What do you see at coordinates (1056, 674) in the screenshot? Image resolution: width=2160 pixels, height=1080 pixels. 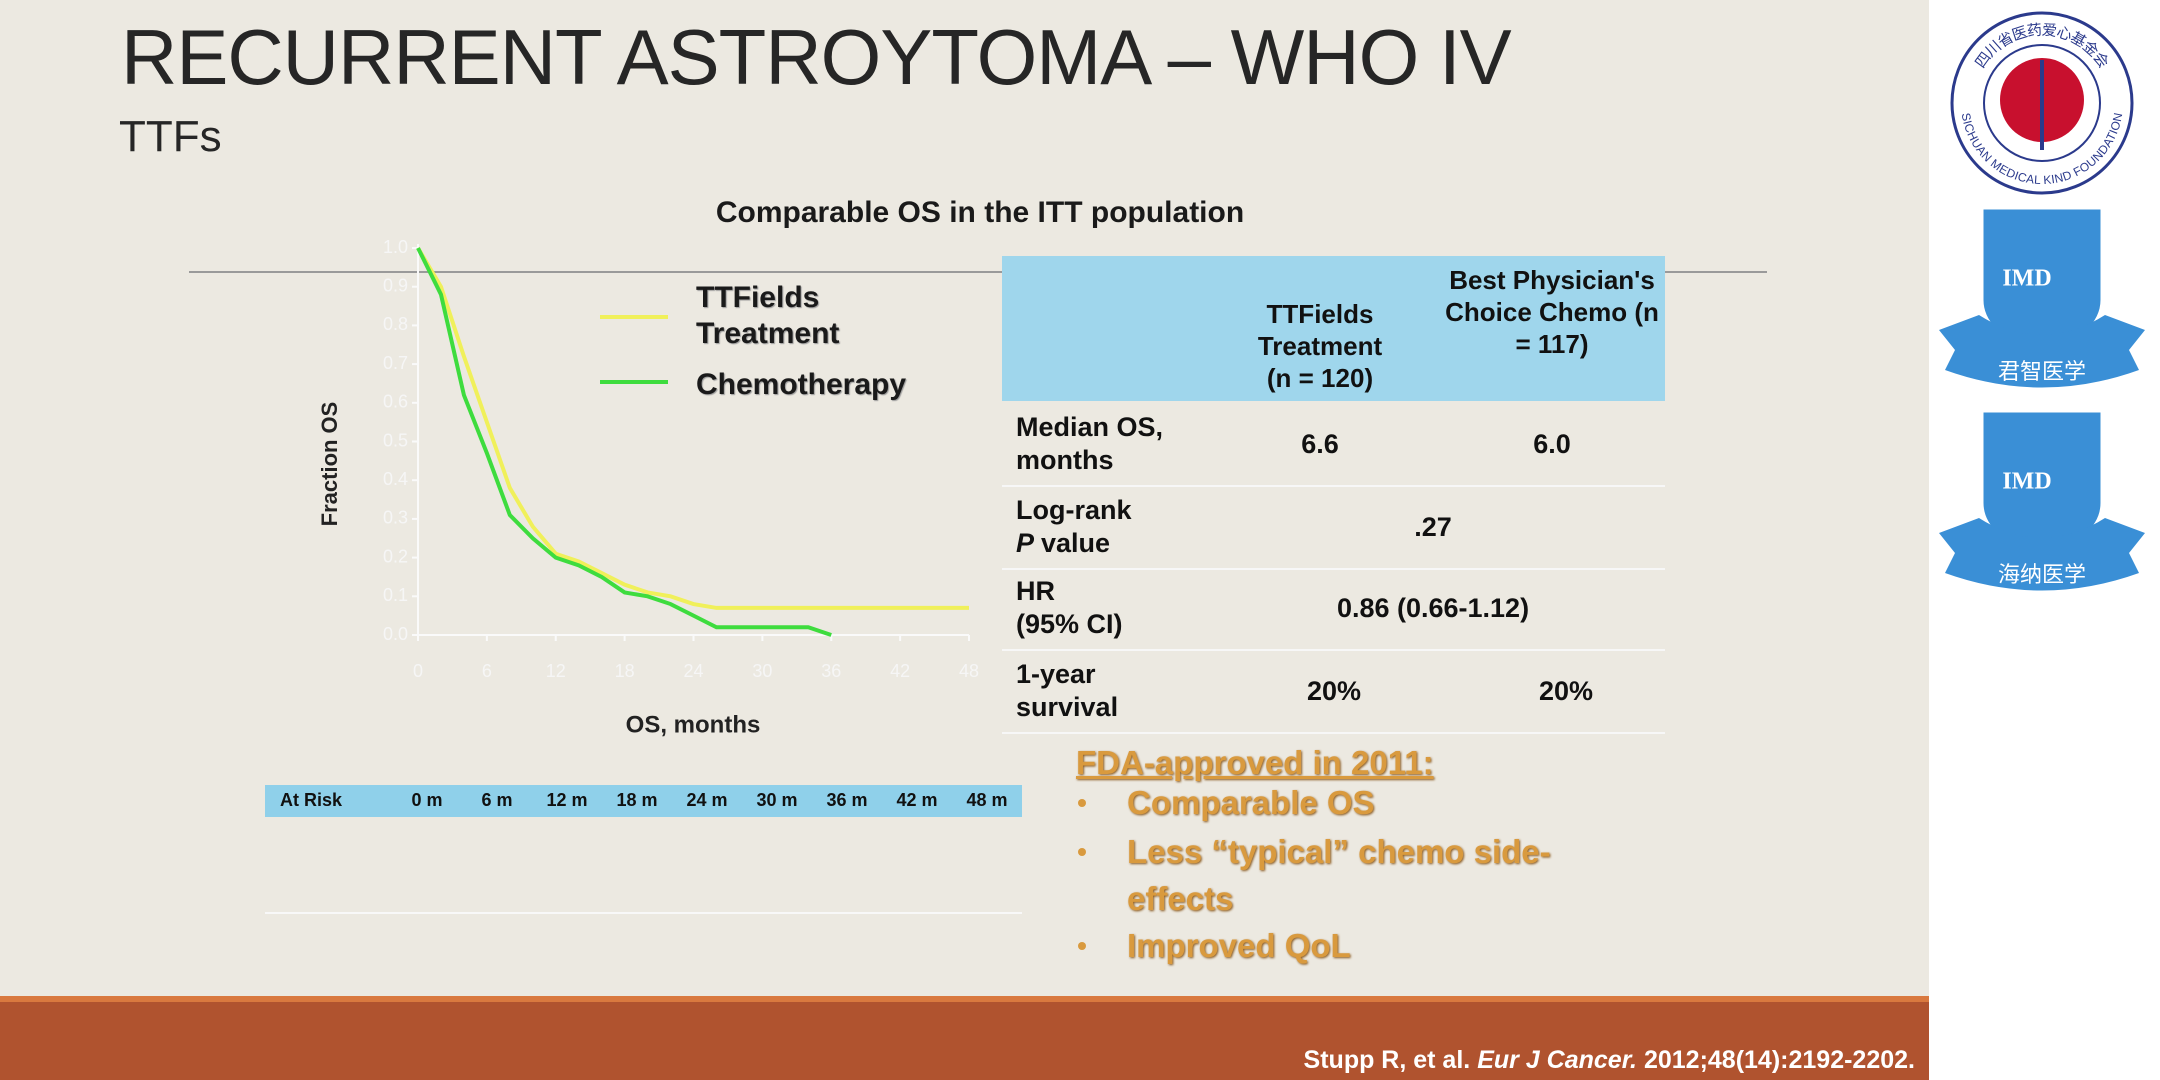 I see `row-label-line: 1-year` at bounding box center [1056, 674].